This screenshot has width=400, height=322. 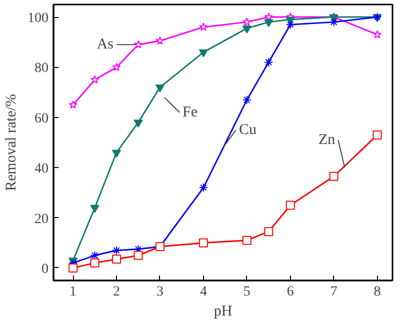 What do you see at coordinates (12, 143) in the screenshot?
I see `y-axis-title: Removal rate/%` at bounding box center [12, 143].